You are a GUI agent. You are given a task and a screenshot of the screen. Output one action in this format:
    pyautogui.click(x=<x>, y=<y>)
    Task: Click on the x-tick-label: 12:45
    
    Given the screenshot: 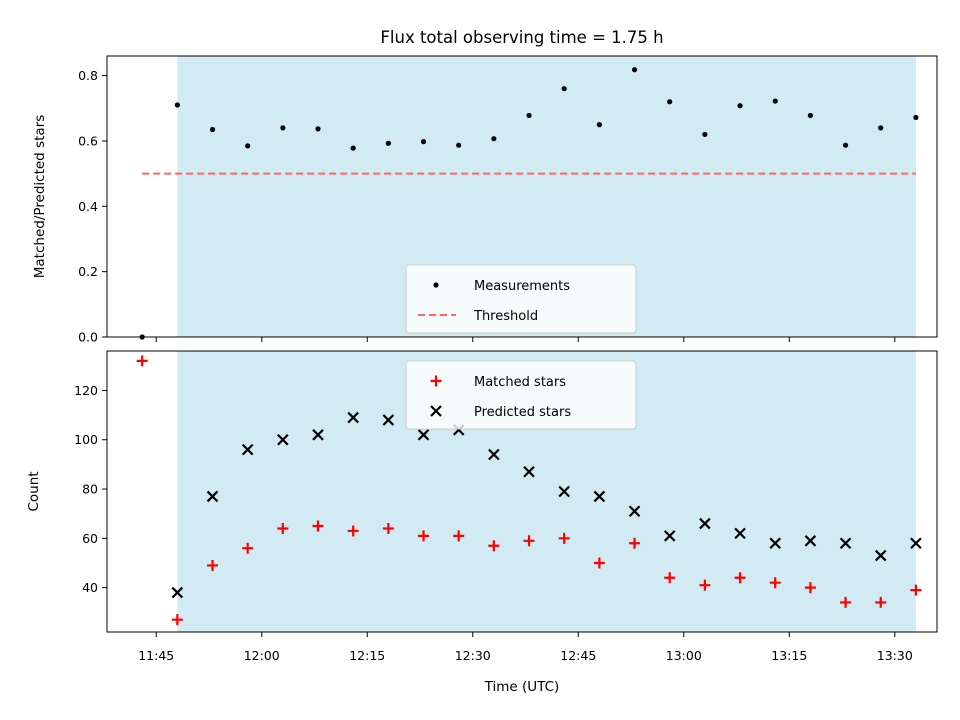 What is the action you would take?
    pyautogui.click(x=578, y=655)
    